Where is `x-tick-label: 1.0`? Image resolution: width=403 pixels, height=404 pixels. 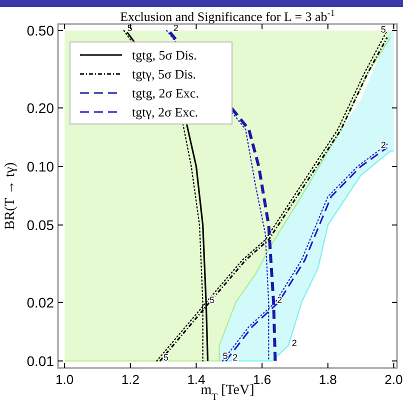
x-tick-label: 1.0 is located at coordinates (65, 379).